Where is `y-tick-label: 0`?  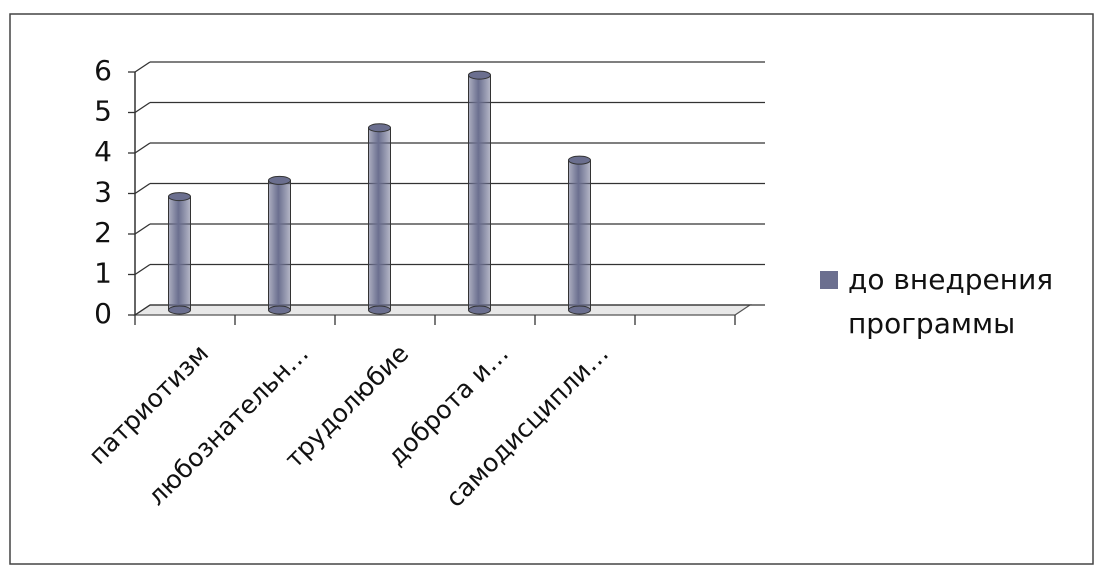
y-tick-label: 0 is located at coordinates (103, 313).